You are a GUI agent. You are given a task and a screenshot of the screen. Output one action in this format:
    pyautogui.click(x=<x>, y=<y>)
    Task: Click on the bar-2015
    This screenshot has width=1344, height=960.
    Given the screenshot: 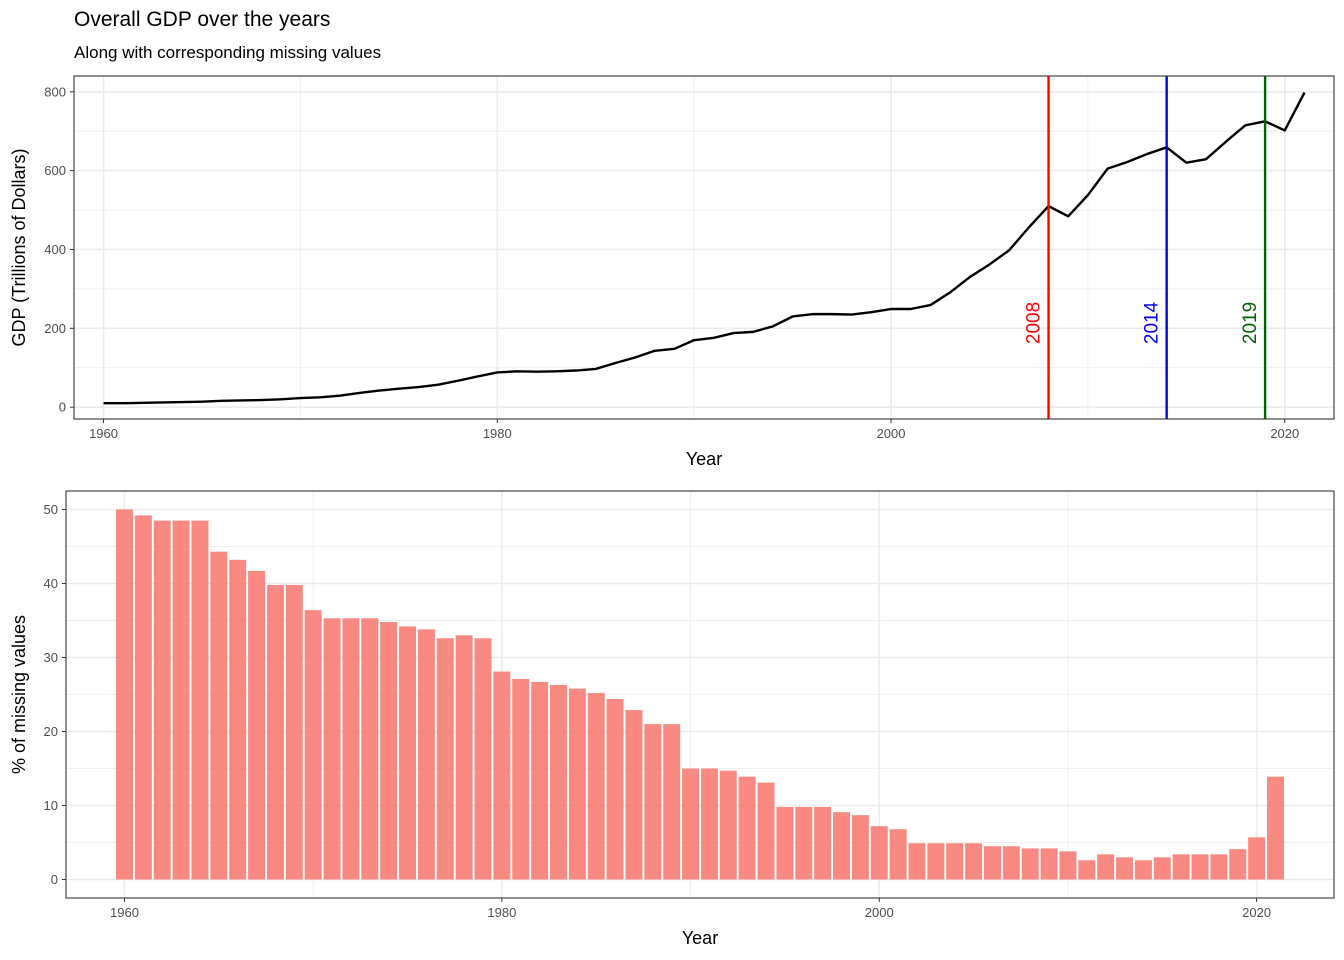 What is the action you would take?
    pyautogui.click(x=1162, y=868)
    